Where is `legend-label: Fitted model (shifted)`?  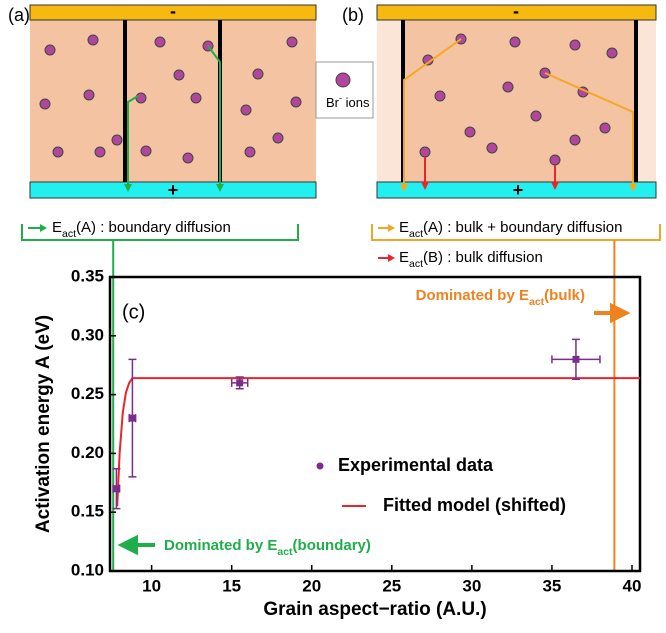 legend-label: Fitted model (shifted) is located at coordinates (474, 505).